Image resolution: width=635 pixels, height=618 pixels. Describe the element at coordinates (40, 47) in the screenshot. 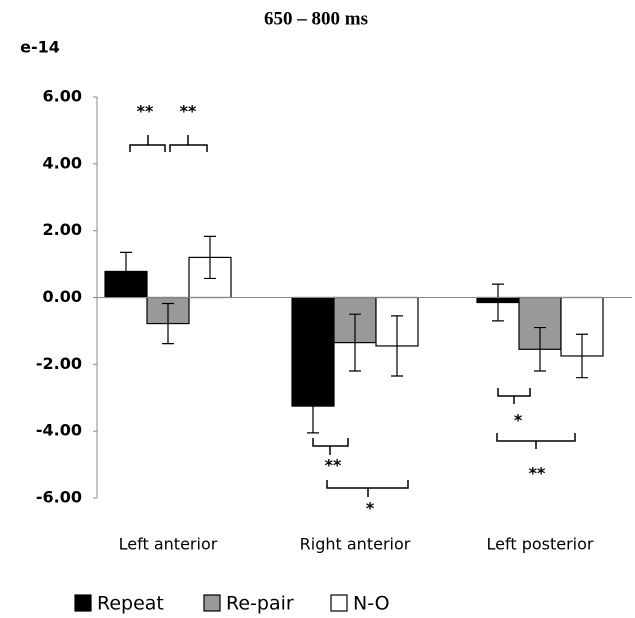

I see `y-axis-label: e-14` at that location.